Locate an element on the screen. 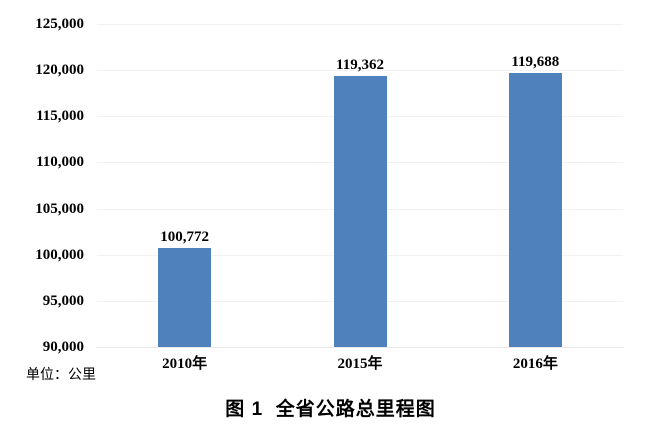 The image size is (661, 437). x-category-label: 2016年 is located at coordinates (535, 364).